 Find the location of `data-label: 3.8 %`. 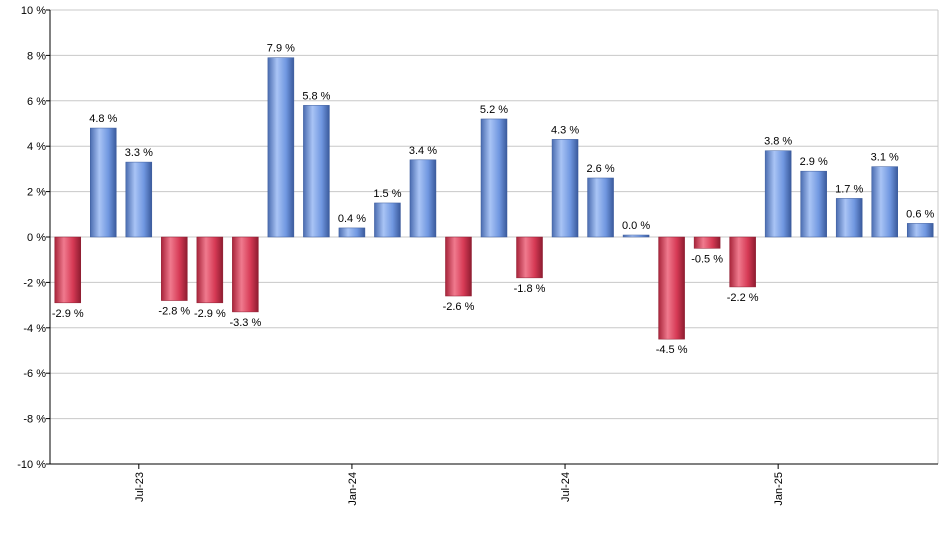

data-label: 3.8 % is located at coordinates (778, 142).